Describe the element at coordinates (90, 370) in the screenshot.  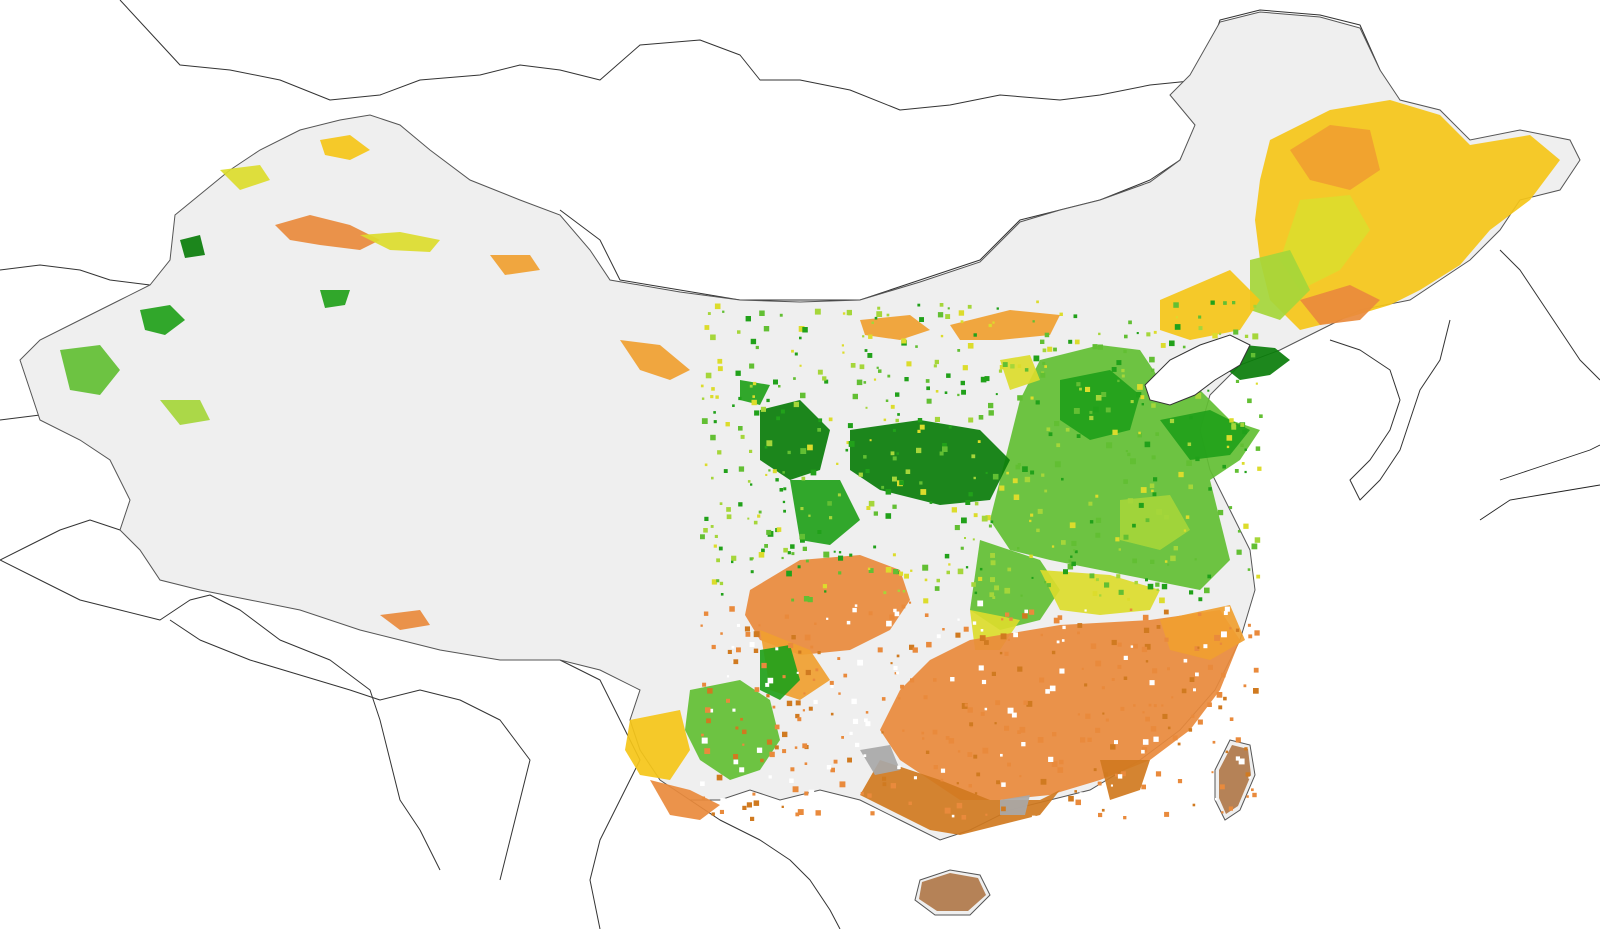
I see `raster-patch-c3` at that location.